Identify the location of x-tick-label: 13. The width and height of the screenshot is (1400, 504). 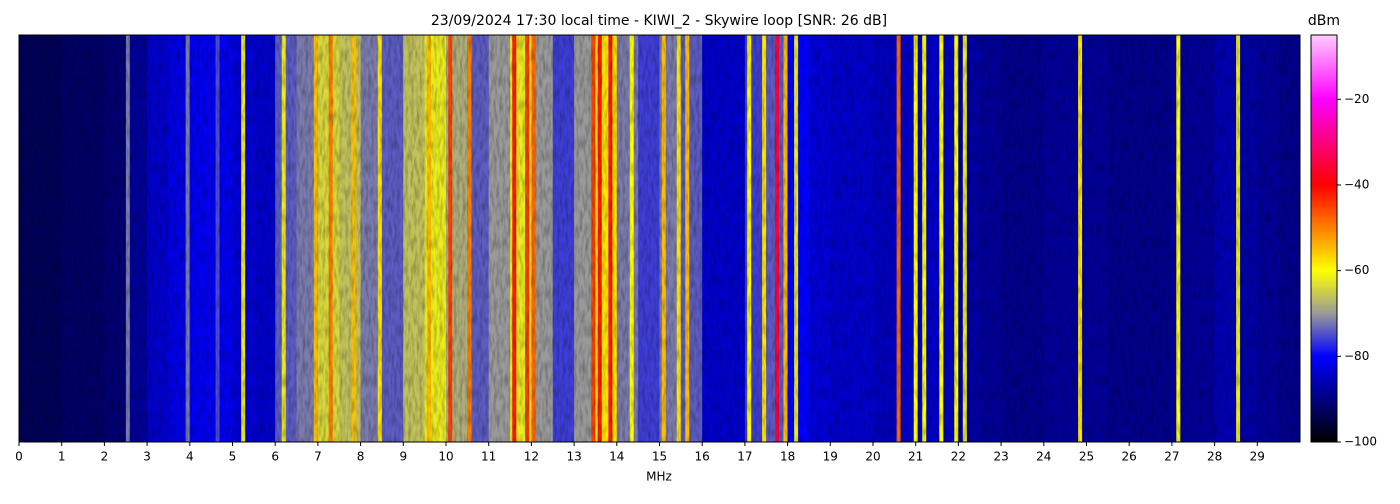
(573, 457).